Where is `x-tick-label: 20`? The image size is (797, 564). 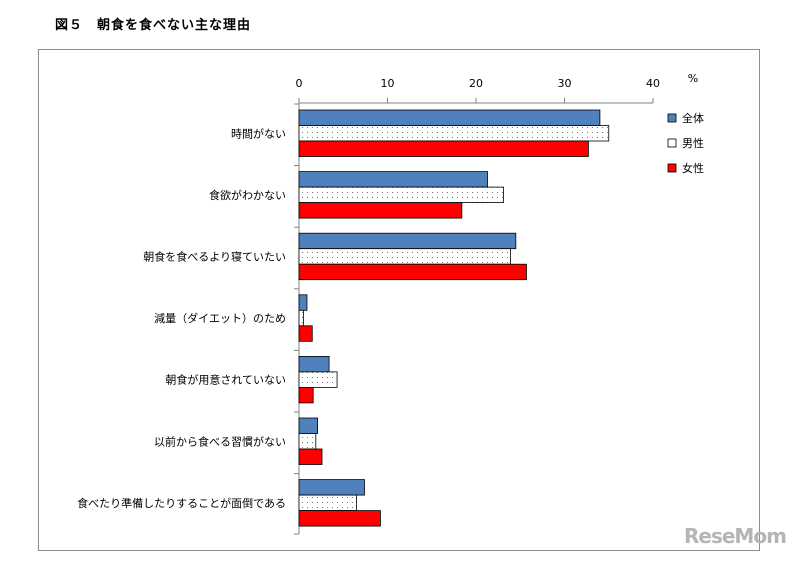 x-tick-label: 20 is located at coordinates (476, 83).